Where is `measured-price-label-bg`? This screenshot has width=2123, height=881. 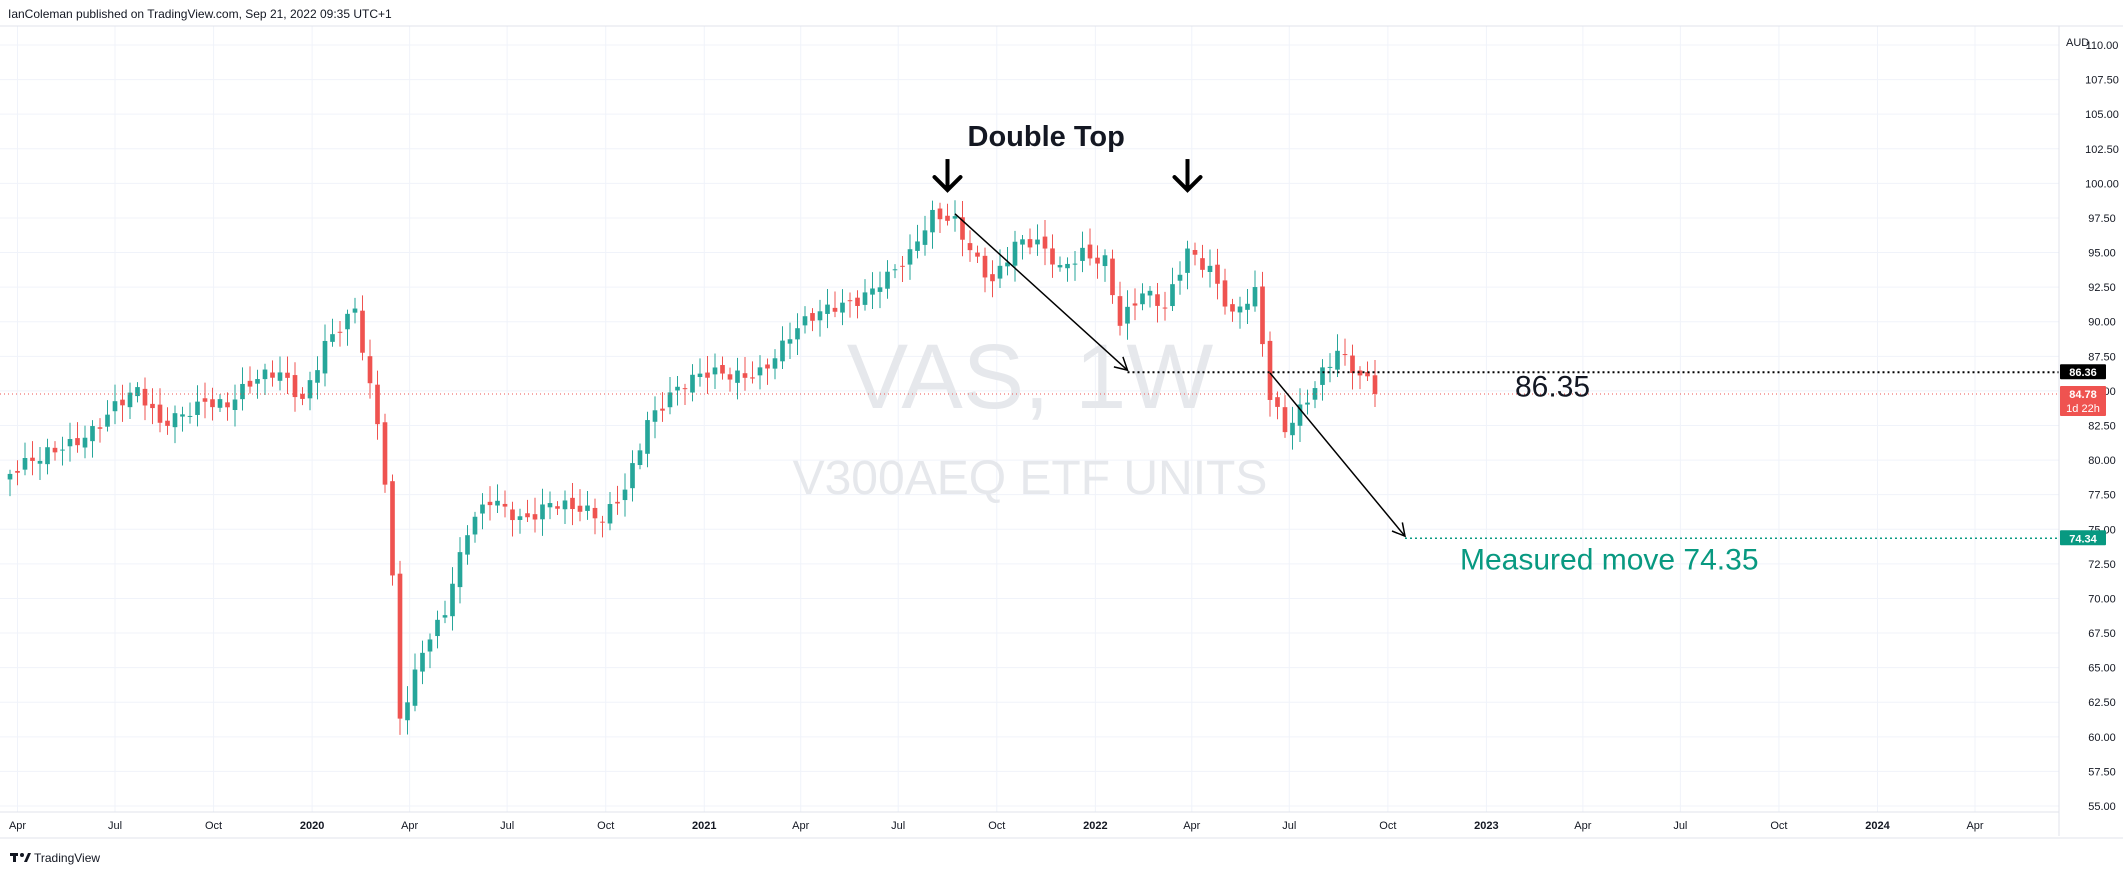
measured-price-label-bg is located at coordinates (2083, 538).